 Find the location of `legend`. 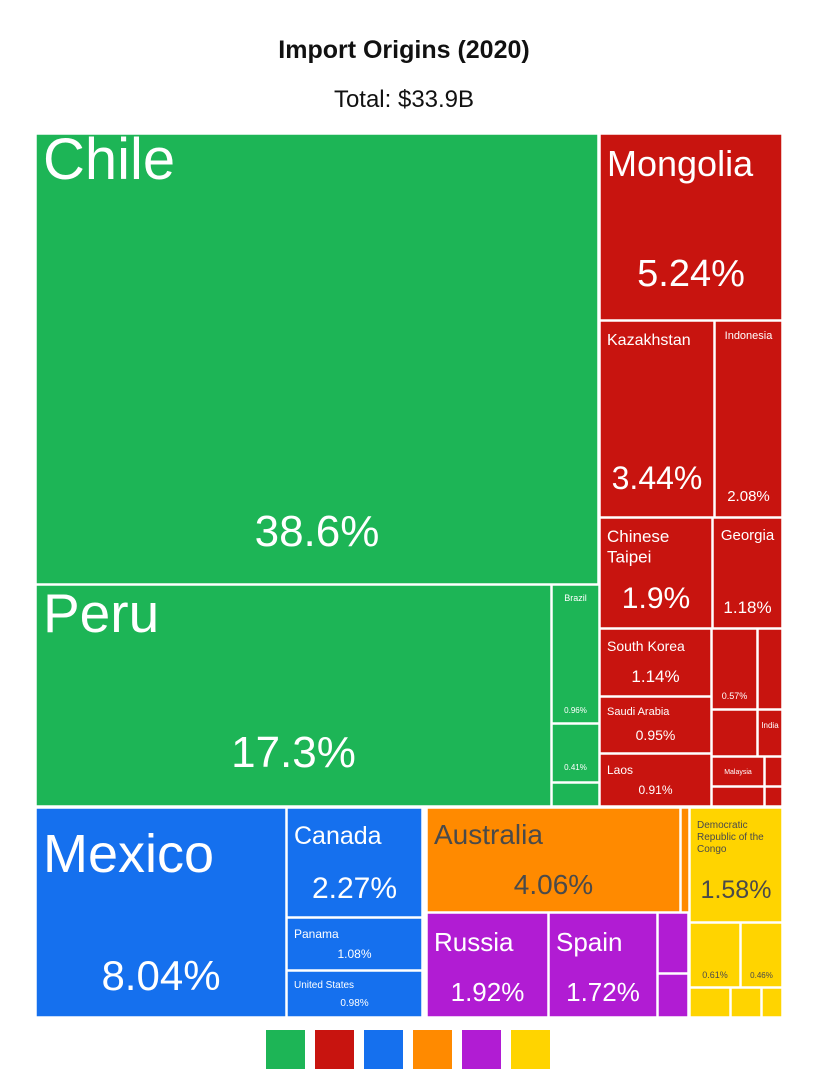

legend is located at coordinates (408, 1049).